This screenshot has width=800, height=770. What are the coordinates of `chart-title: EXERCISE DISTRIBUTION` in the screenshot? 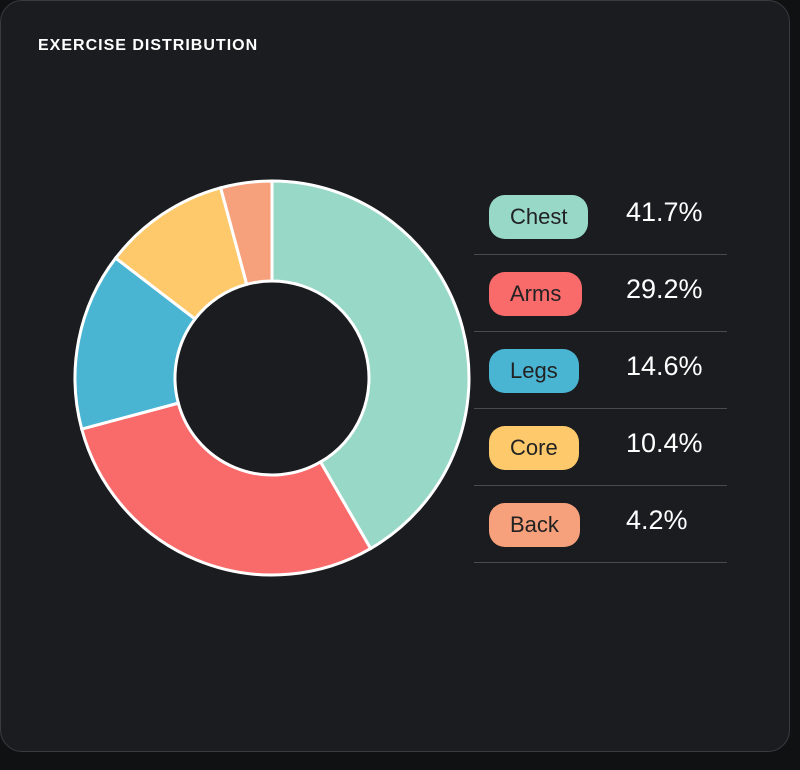 It's located at (148, 45).